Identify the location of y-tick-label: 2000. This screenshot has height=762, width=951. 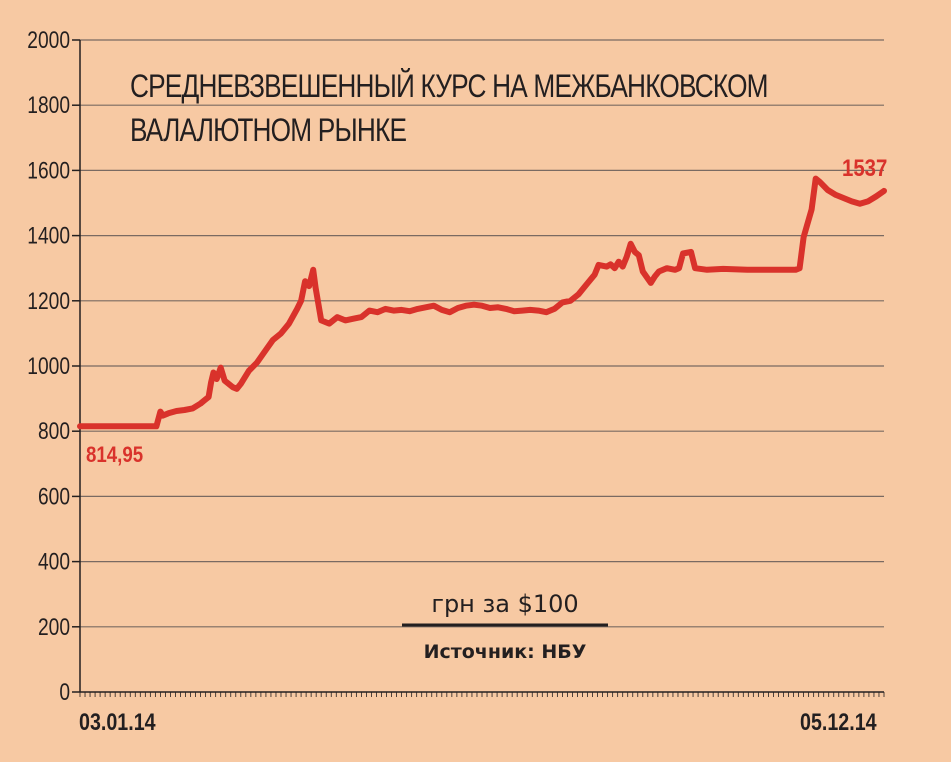
(48, 40).